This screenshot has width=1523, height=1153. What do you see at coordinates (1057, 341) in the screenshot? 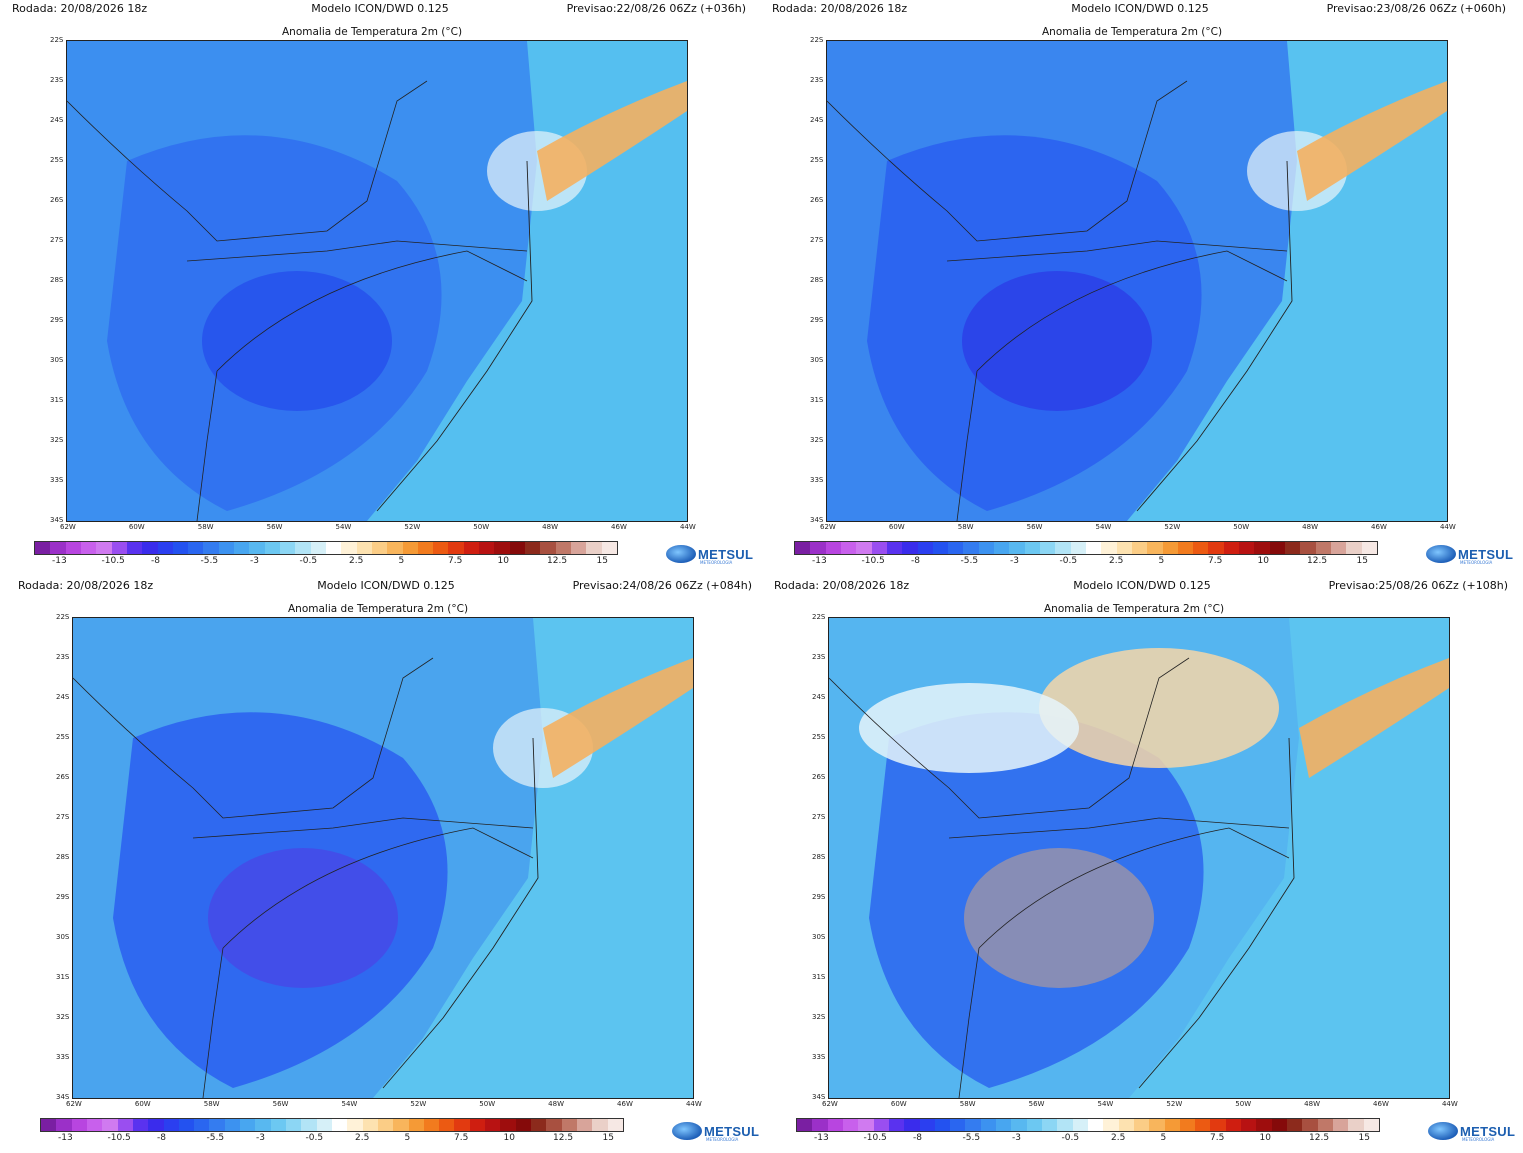
I see `anomaly-peak` at bounding box center [1057, 341].